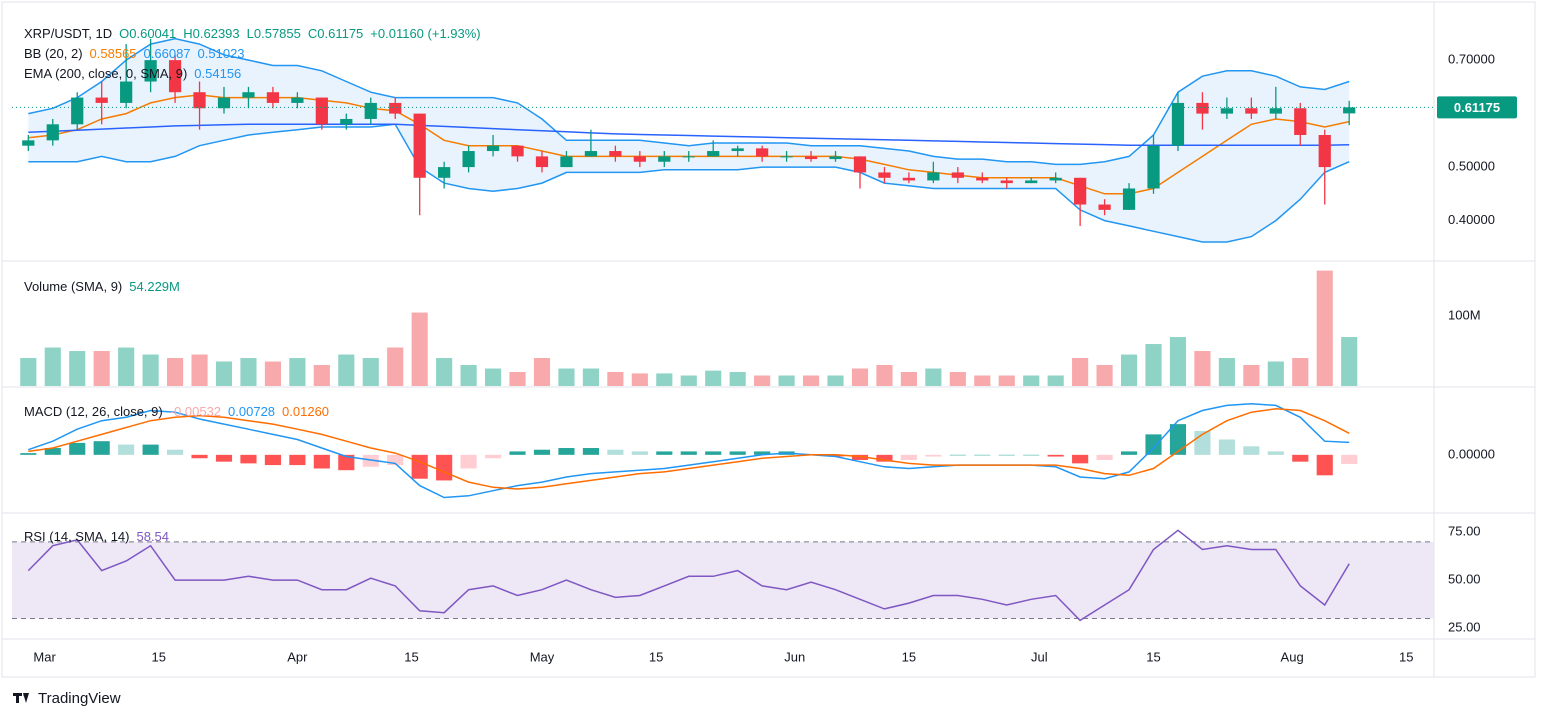  I want to click on legend-item: -0.00532, so click(195, 411).